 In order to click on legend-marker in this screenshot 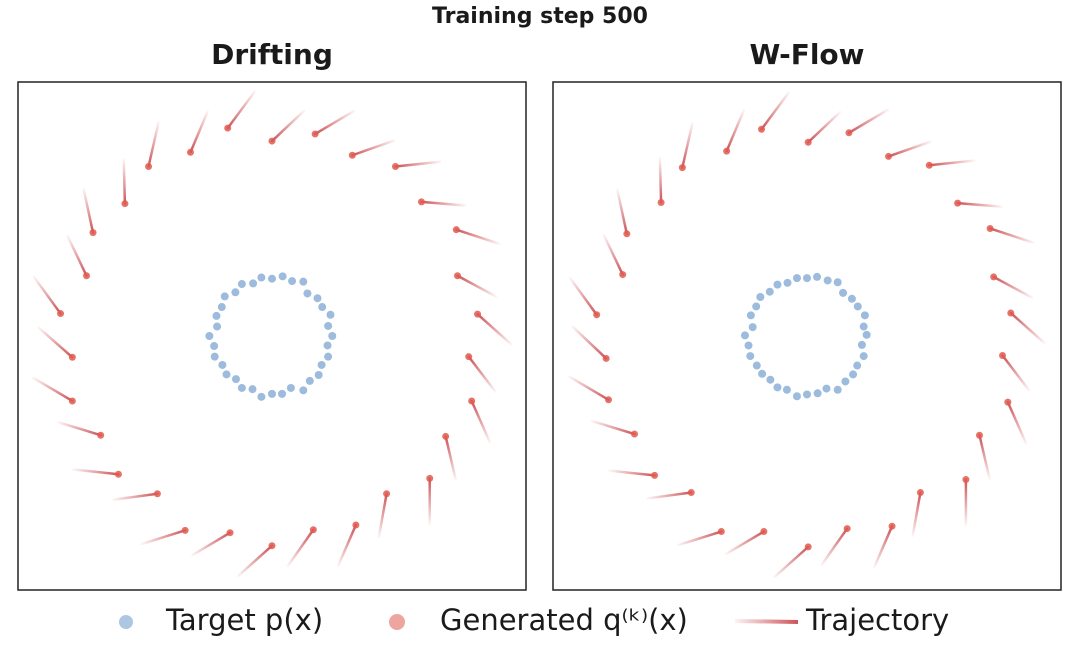, I will do `click(126, 622)`.